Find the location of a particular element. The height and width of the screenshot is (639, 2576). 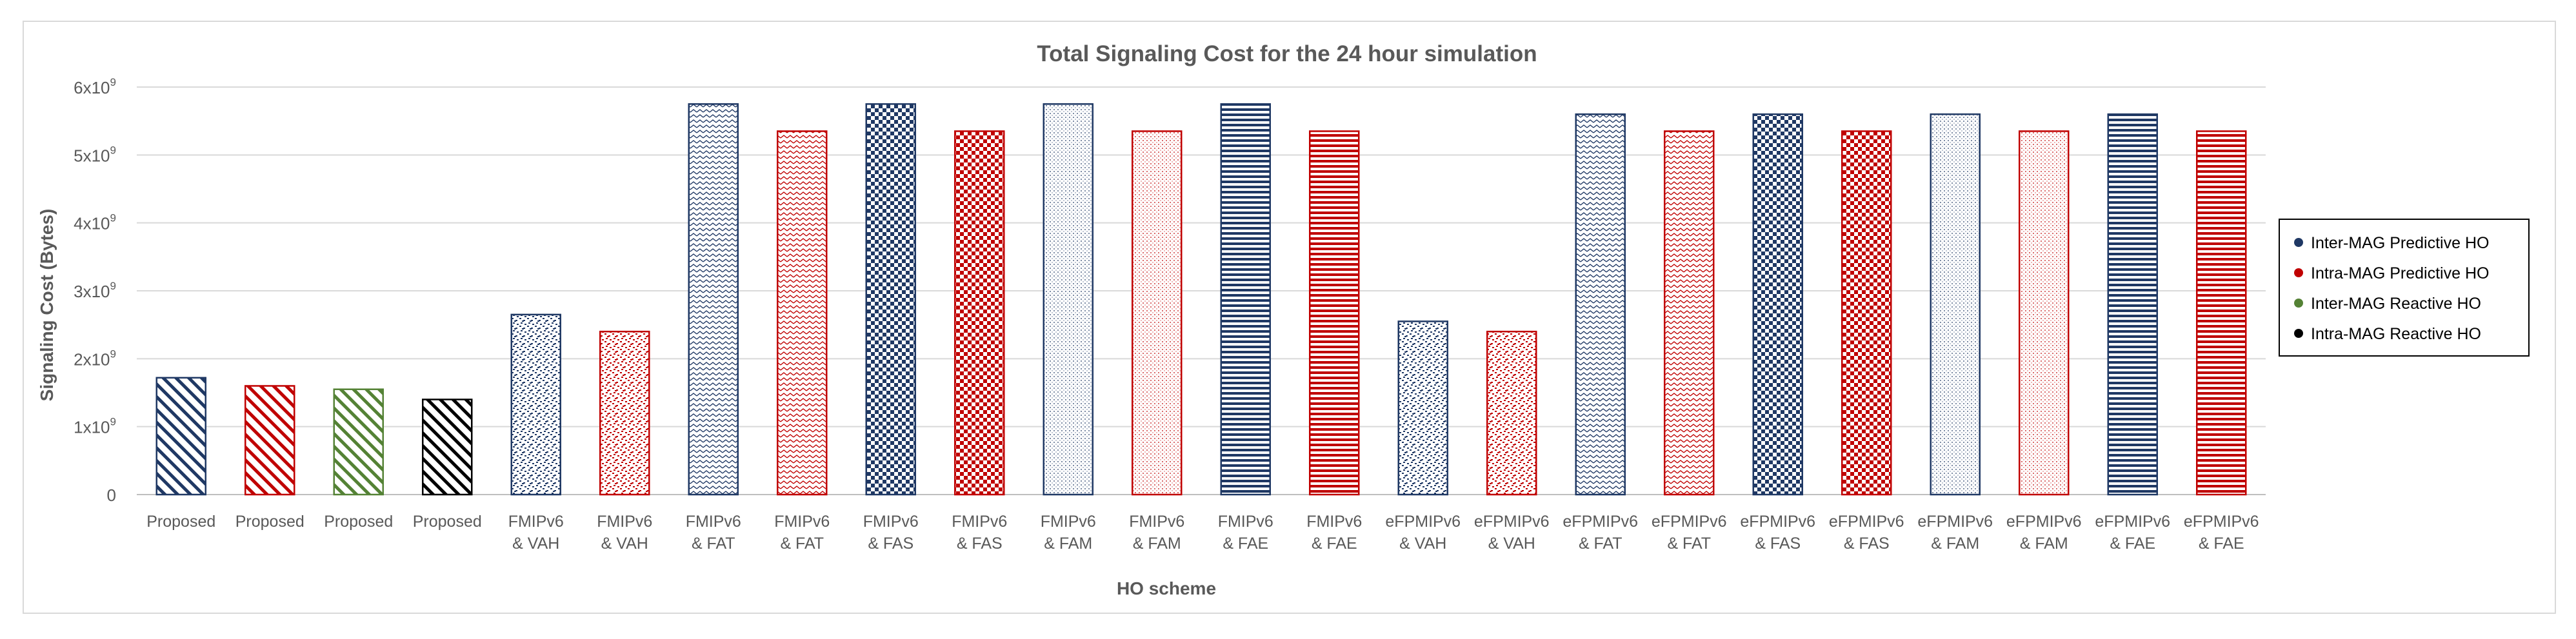

y-tick-base: 0 is located at coordinates (111, 495).